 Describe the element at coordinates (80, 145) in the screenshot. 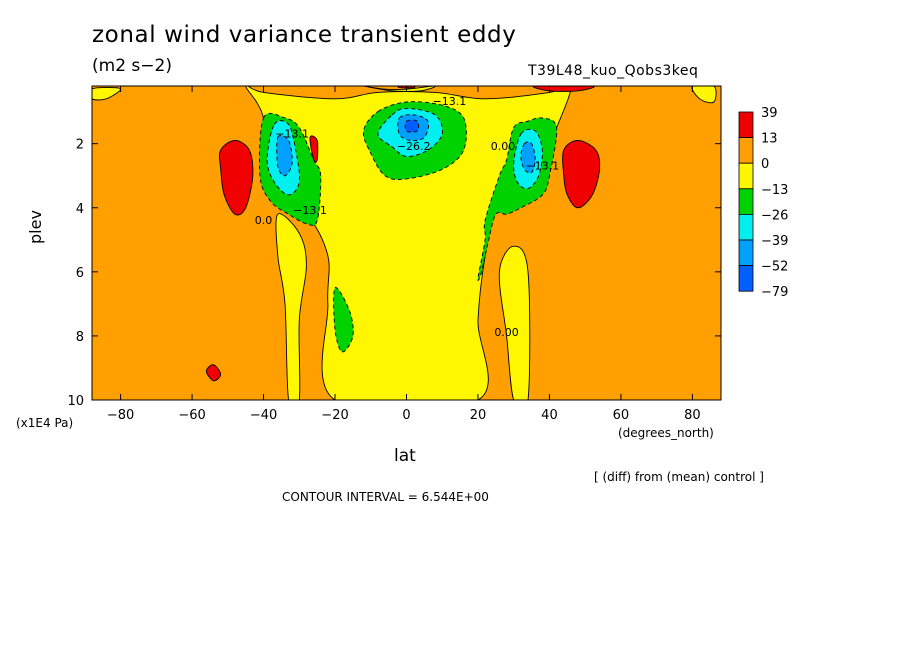

I see `y-tick-label-0: 2` at that location.